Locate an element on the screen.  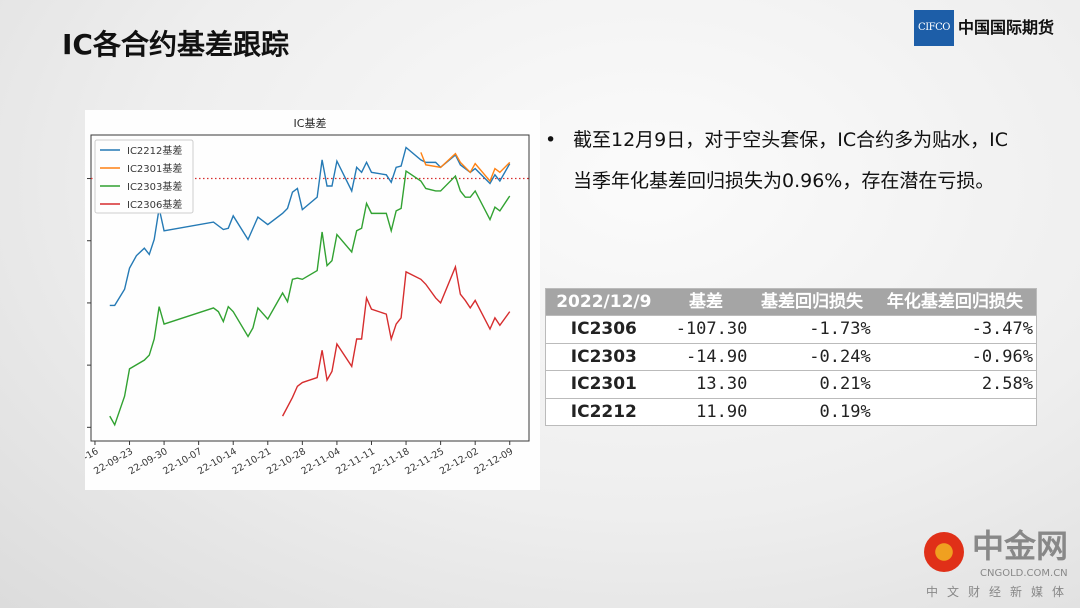
annual-loss-cell is located at coordinates (955, 411).